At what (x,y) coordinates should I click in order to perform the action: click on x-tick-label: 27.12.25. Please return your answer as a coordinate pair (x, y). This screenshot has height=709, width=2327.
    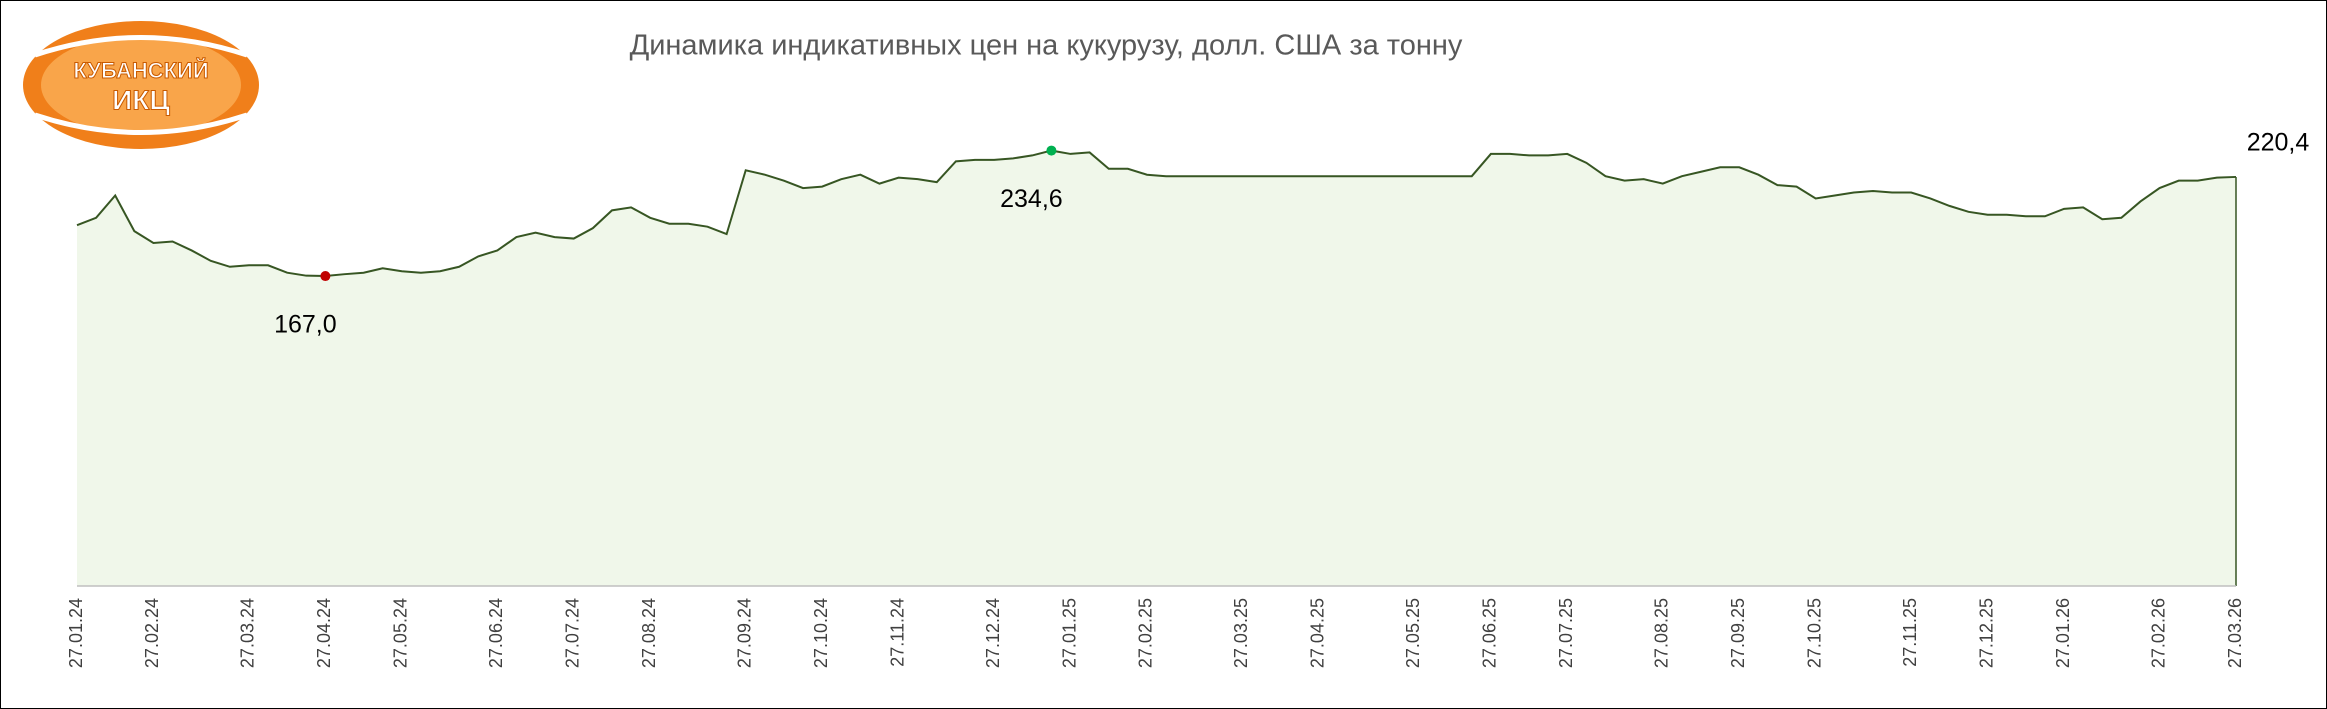
    Looking at the image, I should click on (1986, 633).